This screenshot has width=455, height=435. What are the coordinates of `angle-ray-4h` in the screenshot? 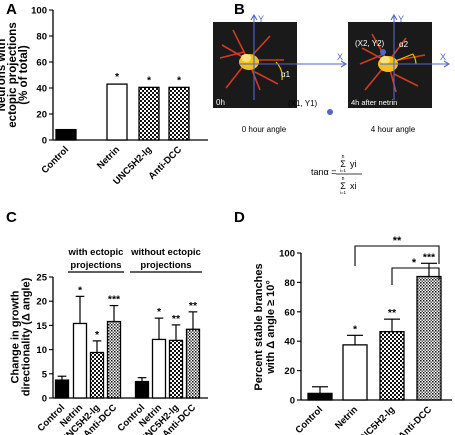 It's located at (400, 59).